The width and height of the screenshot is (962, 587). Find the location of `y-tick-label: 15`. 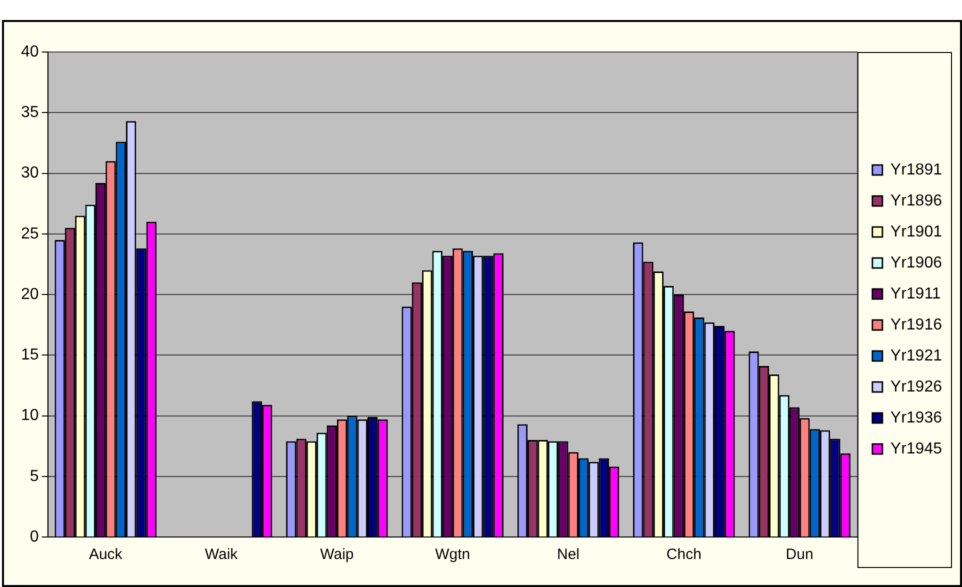

y-tick-label: 15 is located at coordinates (30, 355).